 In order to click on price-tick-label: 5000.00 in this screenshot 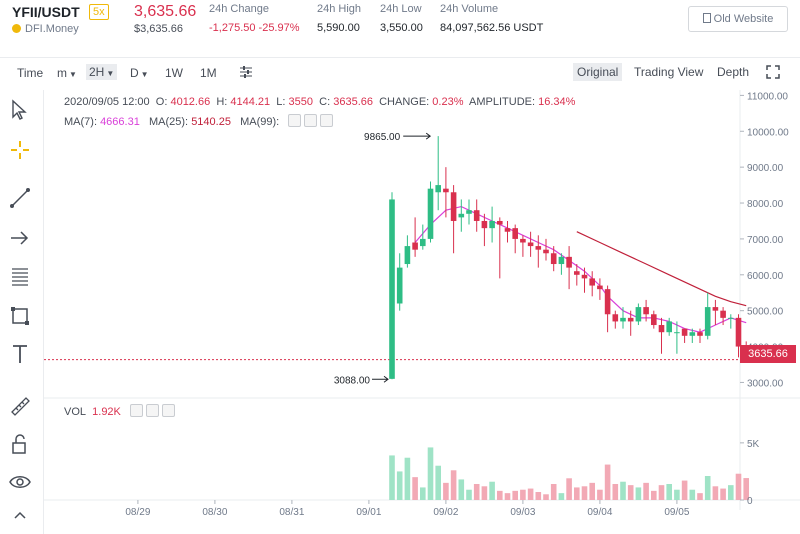, I will do `click(765, 312)`.